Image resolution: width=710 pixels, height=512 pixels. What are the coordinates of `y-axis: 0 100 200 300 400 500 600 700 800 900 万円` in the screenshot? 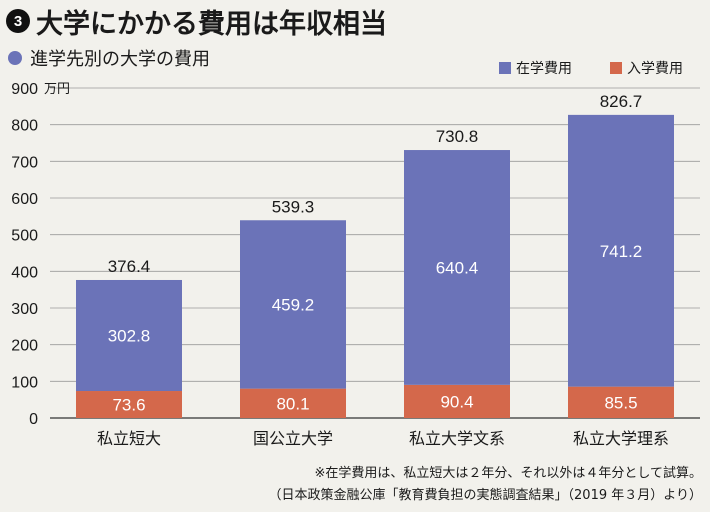 It's located at (40, 254).